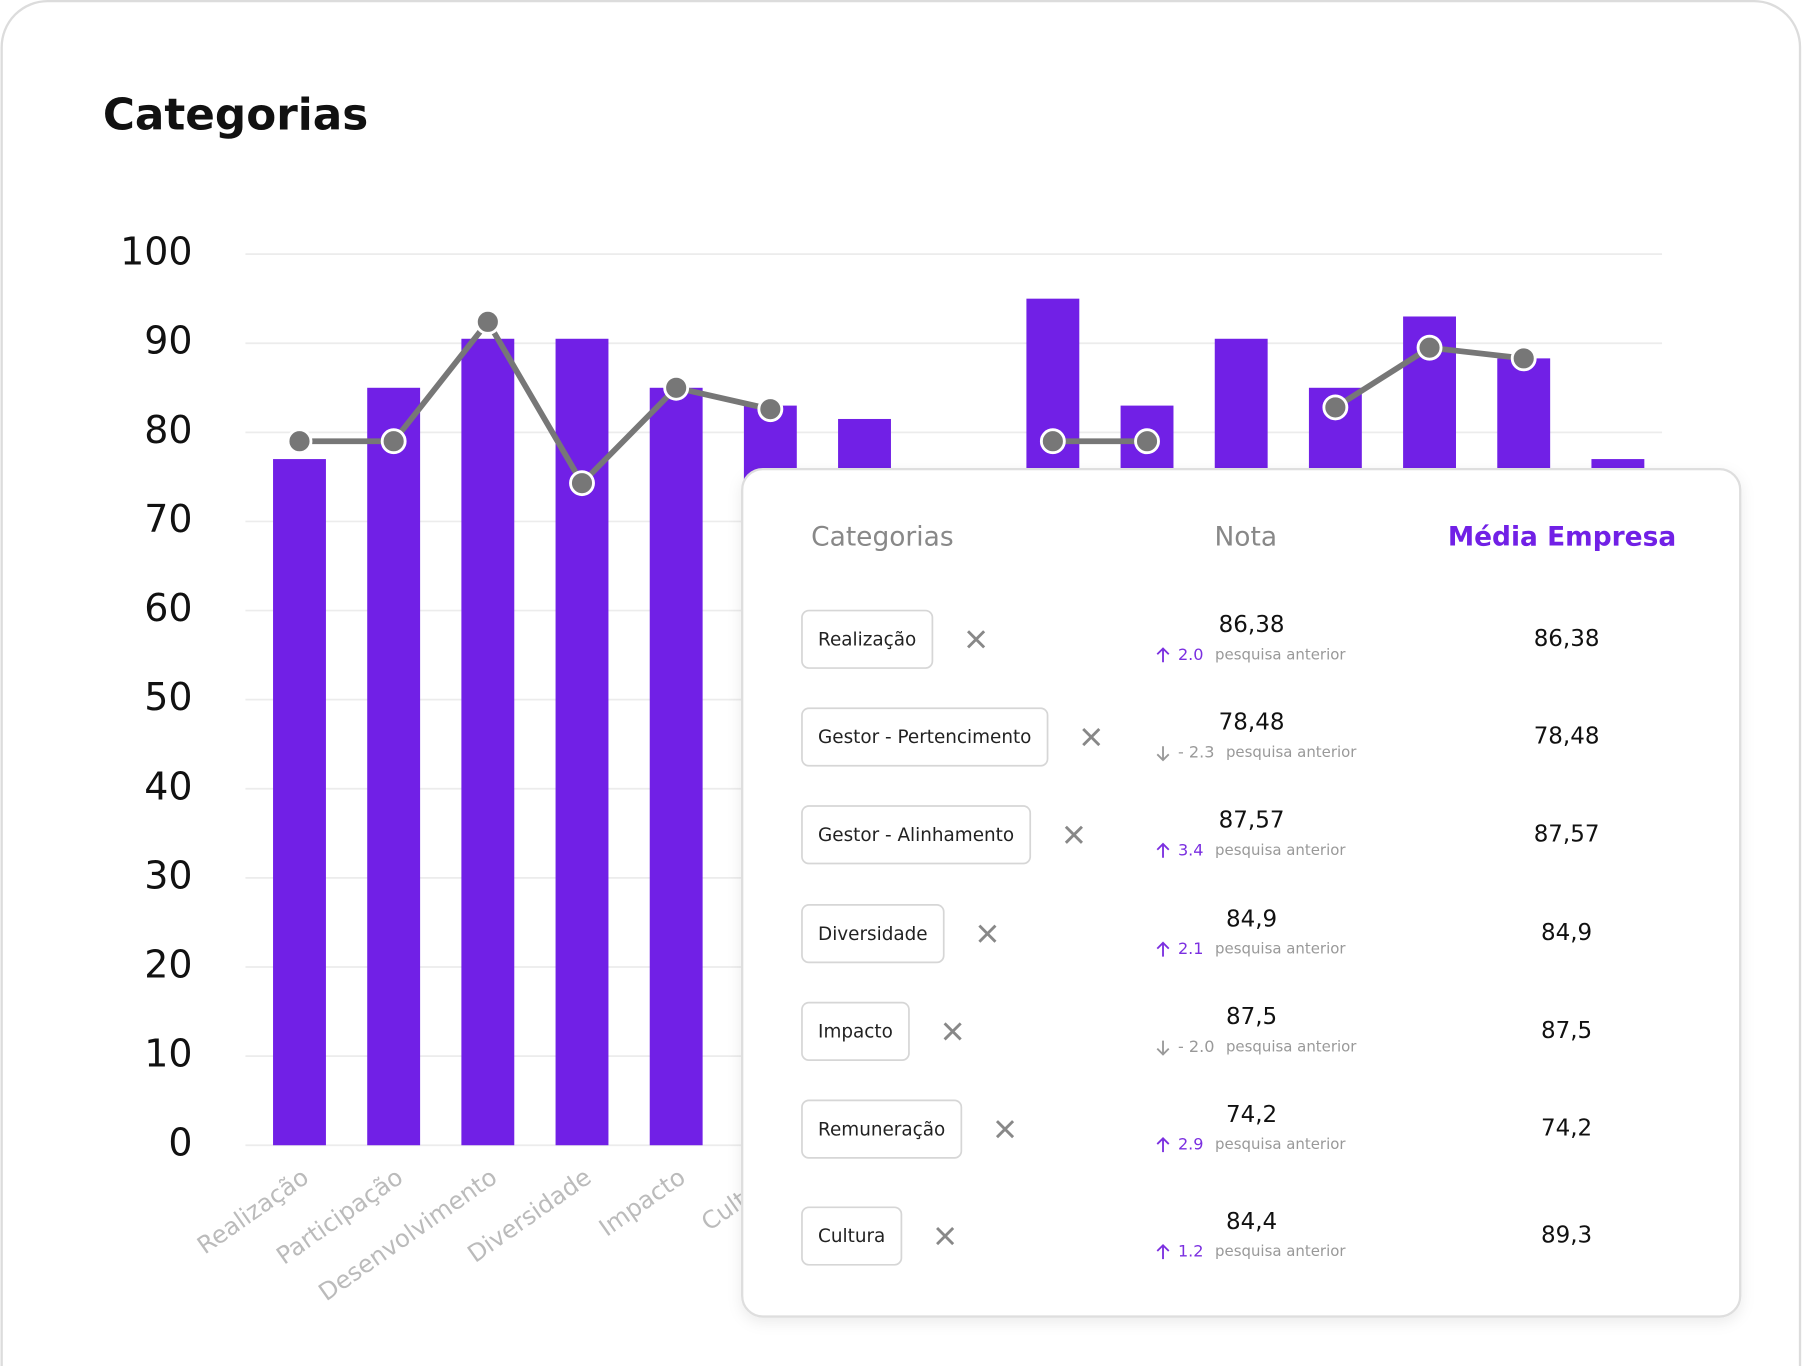 The image size is (1804, 1366). What do you see at coordinates (1252, 723) in the screenshot?
I see `nota: 78,48` at bounding box center [1252, 723].